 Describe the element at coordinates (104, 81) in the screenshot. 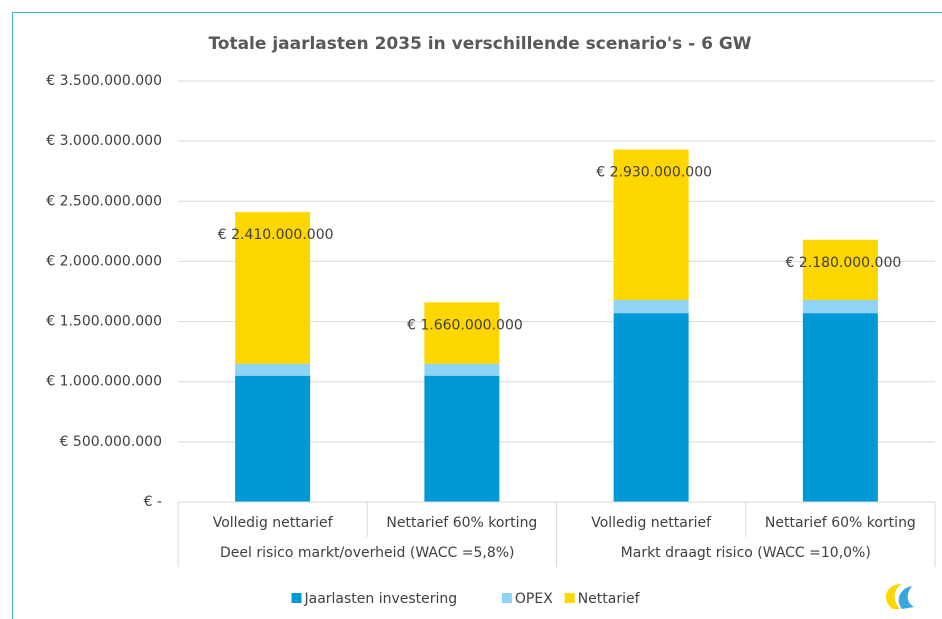

I see `y-tick-label: € 3.500.000.000` at that location.